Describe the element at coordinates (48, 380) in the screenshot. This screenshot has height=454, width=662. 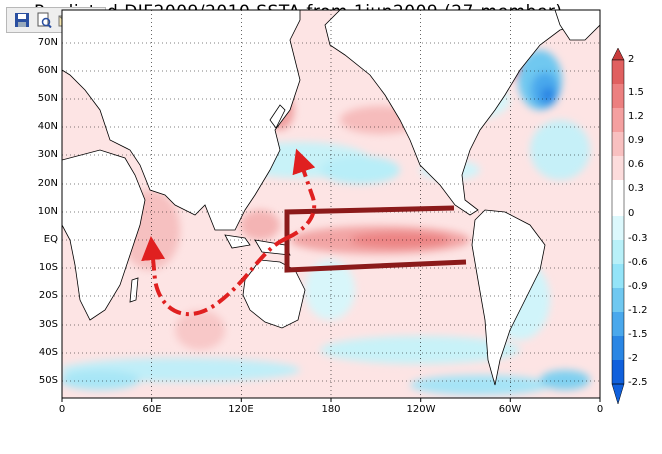
I see `lat-label: 50S` at that location.